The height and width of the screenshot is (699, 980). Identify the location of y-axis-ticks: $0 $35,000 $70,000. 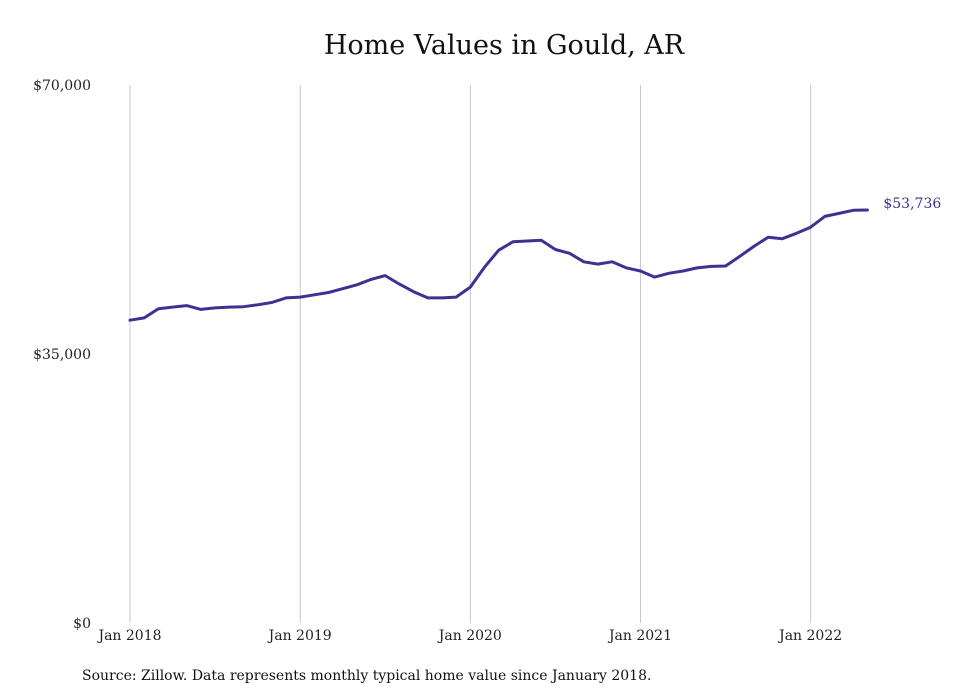
(62, 355).